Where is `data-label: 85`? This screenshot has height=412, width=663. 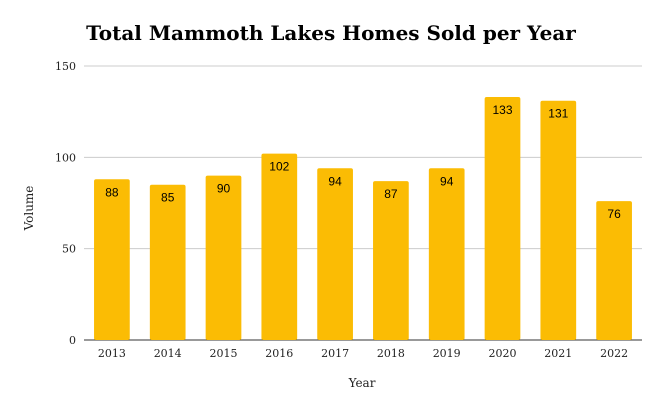 data-label: 85 is located at coordinates (168, 198).